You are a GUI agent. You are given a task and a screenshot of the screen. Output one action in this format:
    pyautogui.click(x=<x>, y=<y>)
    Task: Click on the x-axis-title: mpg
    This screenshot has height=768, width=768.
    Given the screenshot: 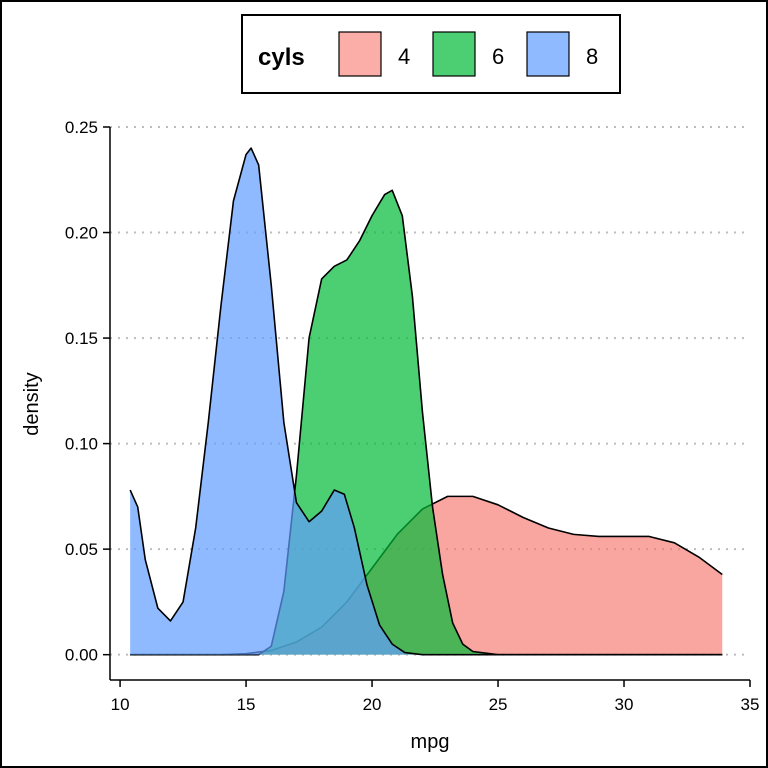 What is the action you would take?
    pyautogui.click(x=430, y=742)
    